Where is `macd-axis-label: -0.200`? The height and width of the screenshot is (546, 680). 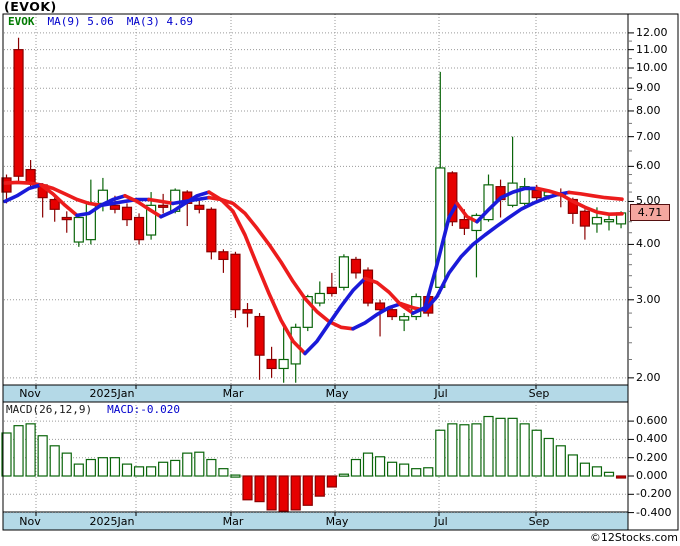 macd-axis-label: -0.200 is located at coordinates (654, 494).